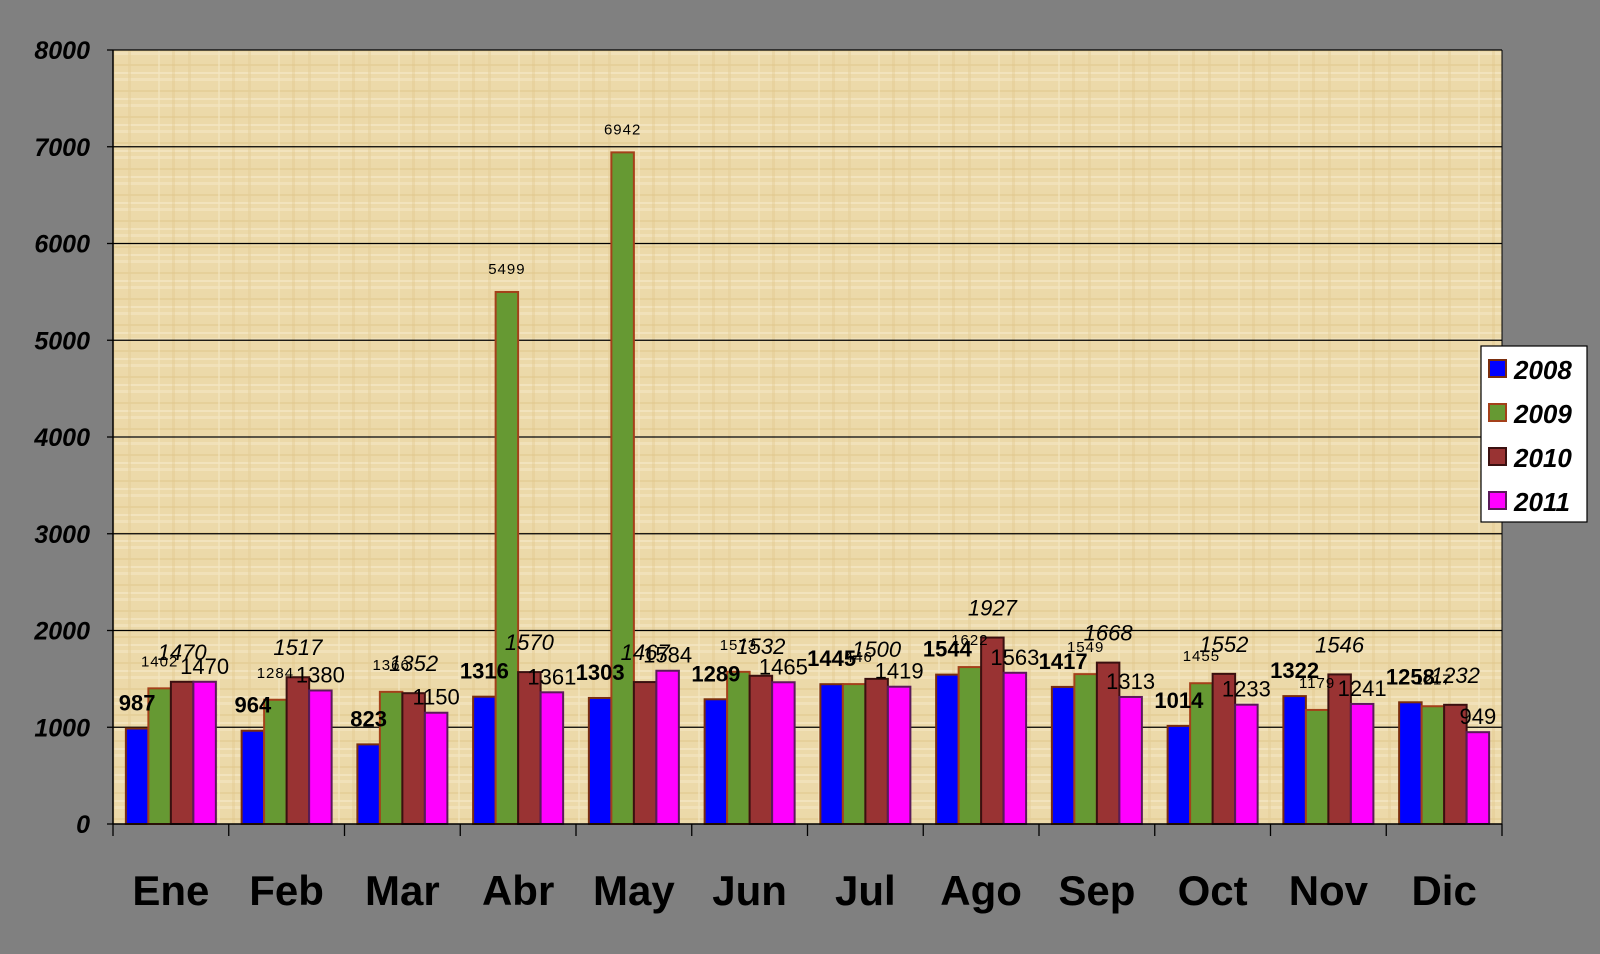 The height and width of the screenshot is (954, 1600). I want to click on y-tick-label: 2000, so click(61, 632).